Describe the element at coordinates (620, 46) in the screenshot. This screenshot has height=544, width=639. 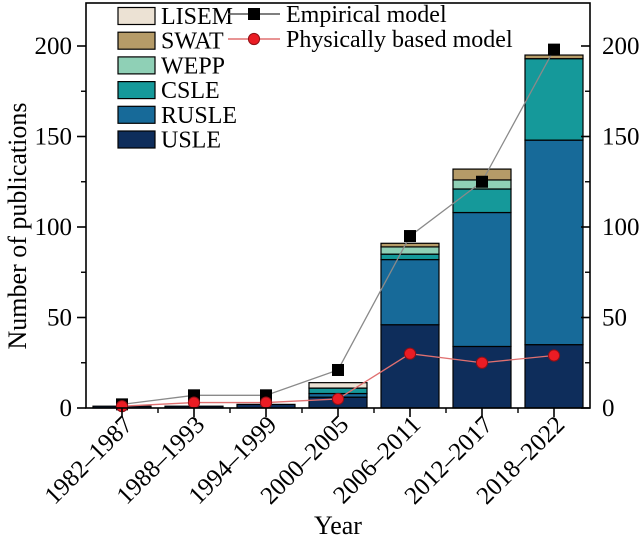
I see `y-tick-label-right: 200` at that location.